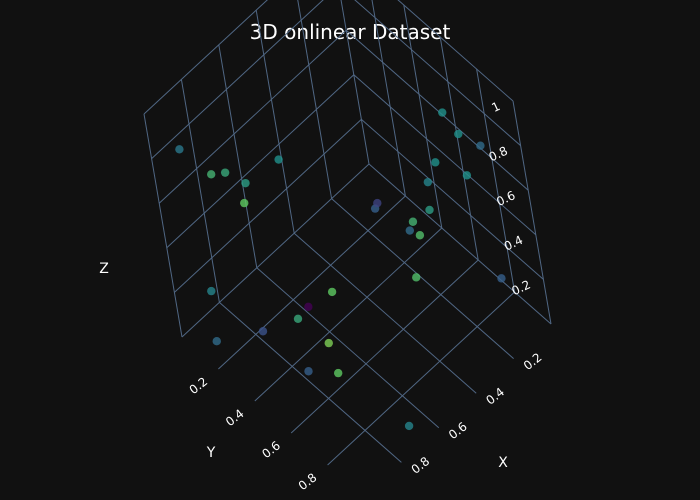 Image resolution: width=700 pixels, height=500 pixels. I want to click on chart-title: 3D onlinear Dataset, so click(350, 32).